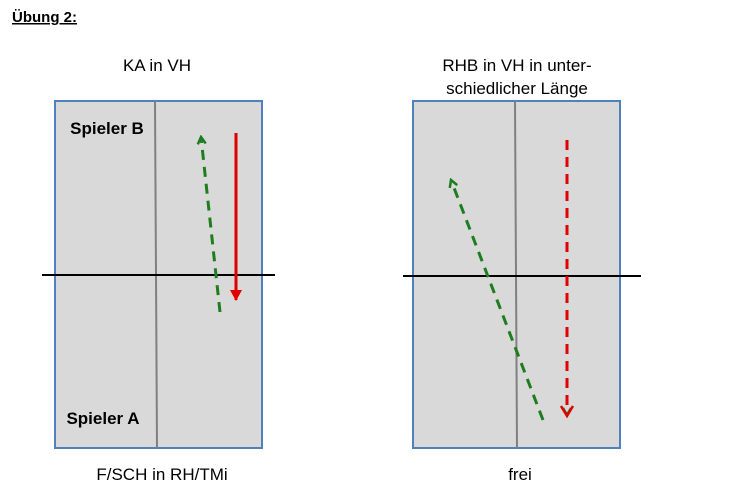  I want to click on player-label: Spieler B, so click(107, 128).